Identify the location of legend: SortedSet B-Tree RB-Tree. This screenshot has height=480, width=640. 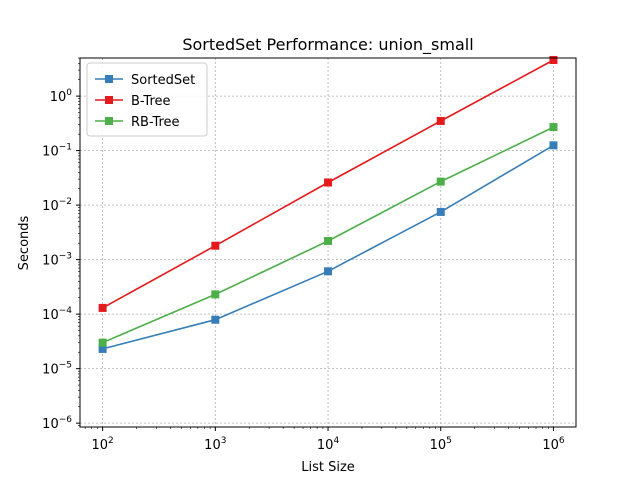
(147, 99).